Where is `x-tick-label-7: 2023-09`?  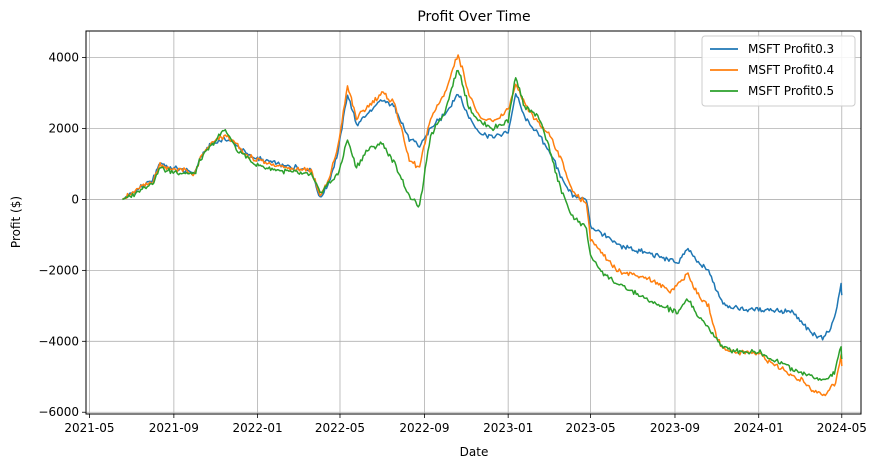 x-tick-label-7: 2023-09 is located at coordinates (675, 428).